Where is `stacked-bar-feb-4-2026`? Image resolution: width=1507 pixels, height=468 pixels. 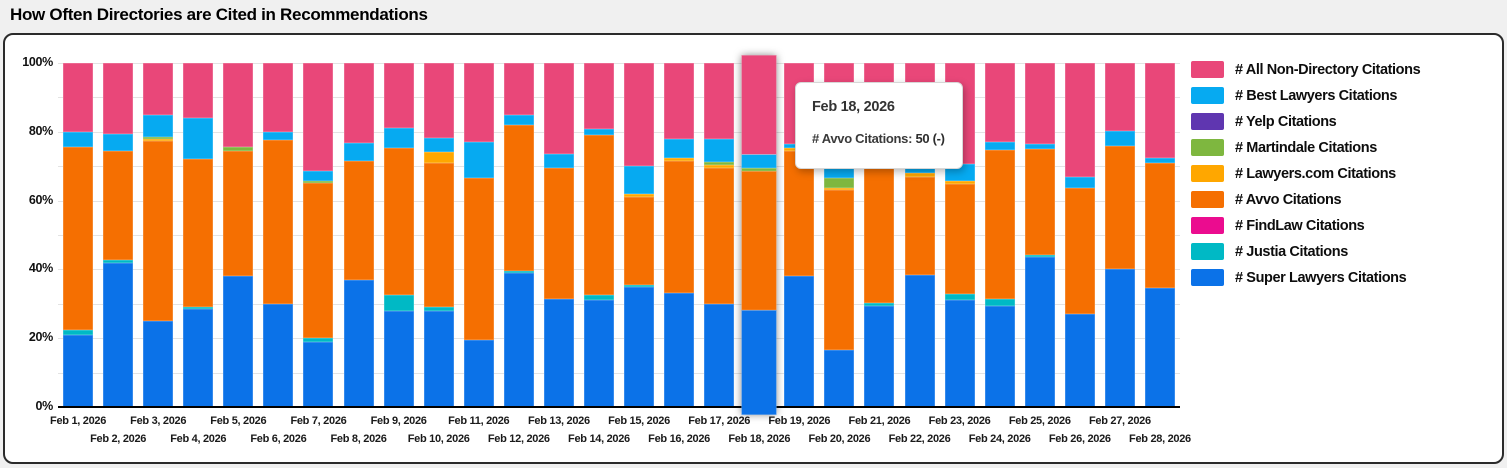 stacked-bar-feb-4-2026 is located at coordinates (198, 235).